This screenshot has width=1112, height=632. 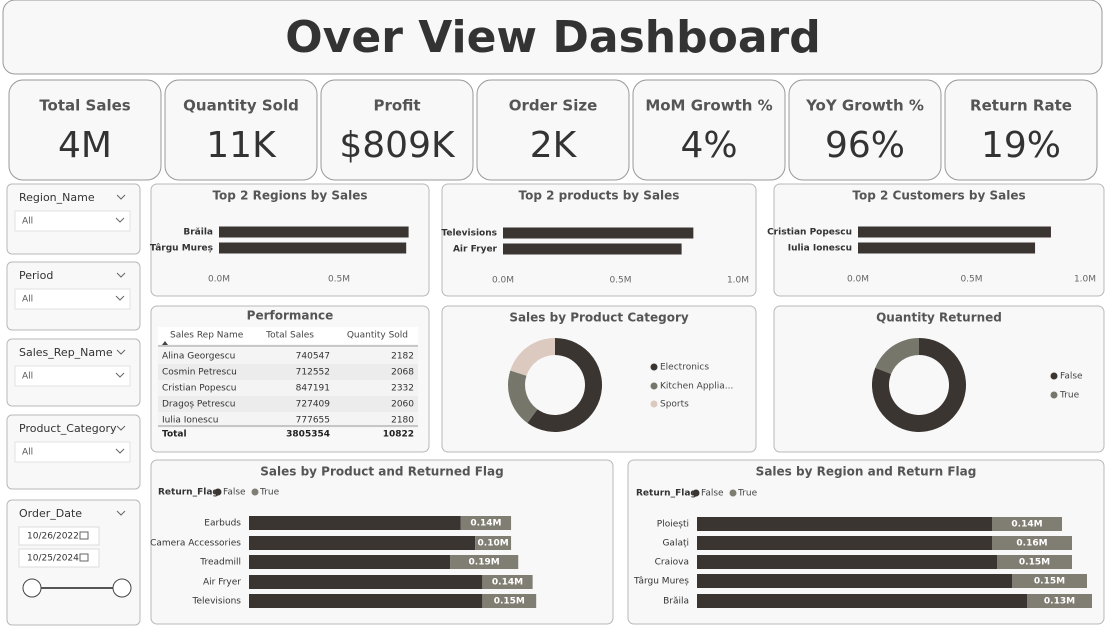 I want to click on kpi-value: 4M, so click(x=85, y=145).